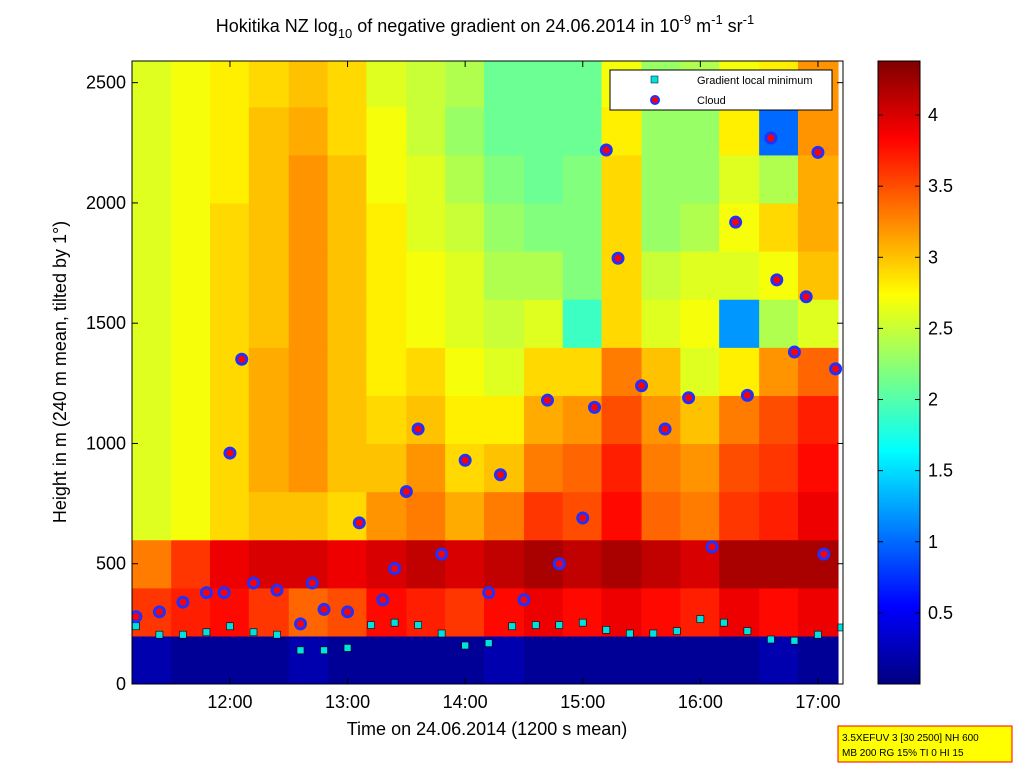 The height and width of the screenshot is (772, 1023). Describe the element at coordinates (60, 372) in the screenshot. I see `y-axis-label: Height in m (240 m mean, tilted by 1°)` at that location.